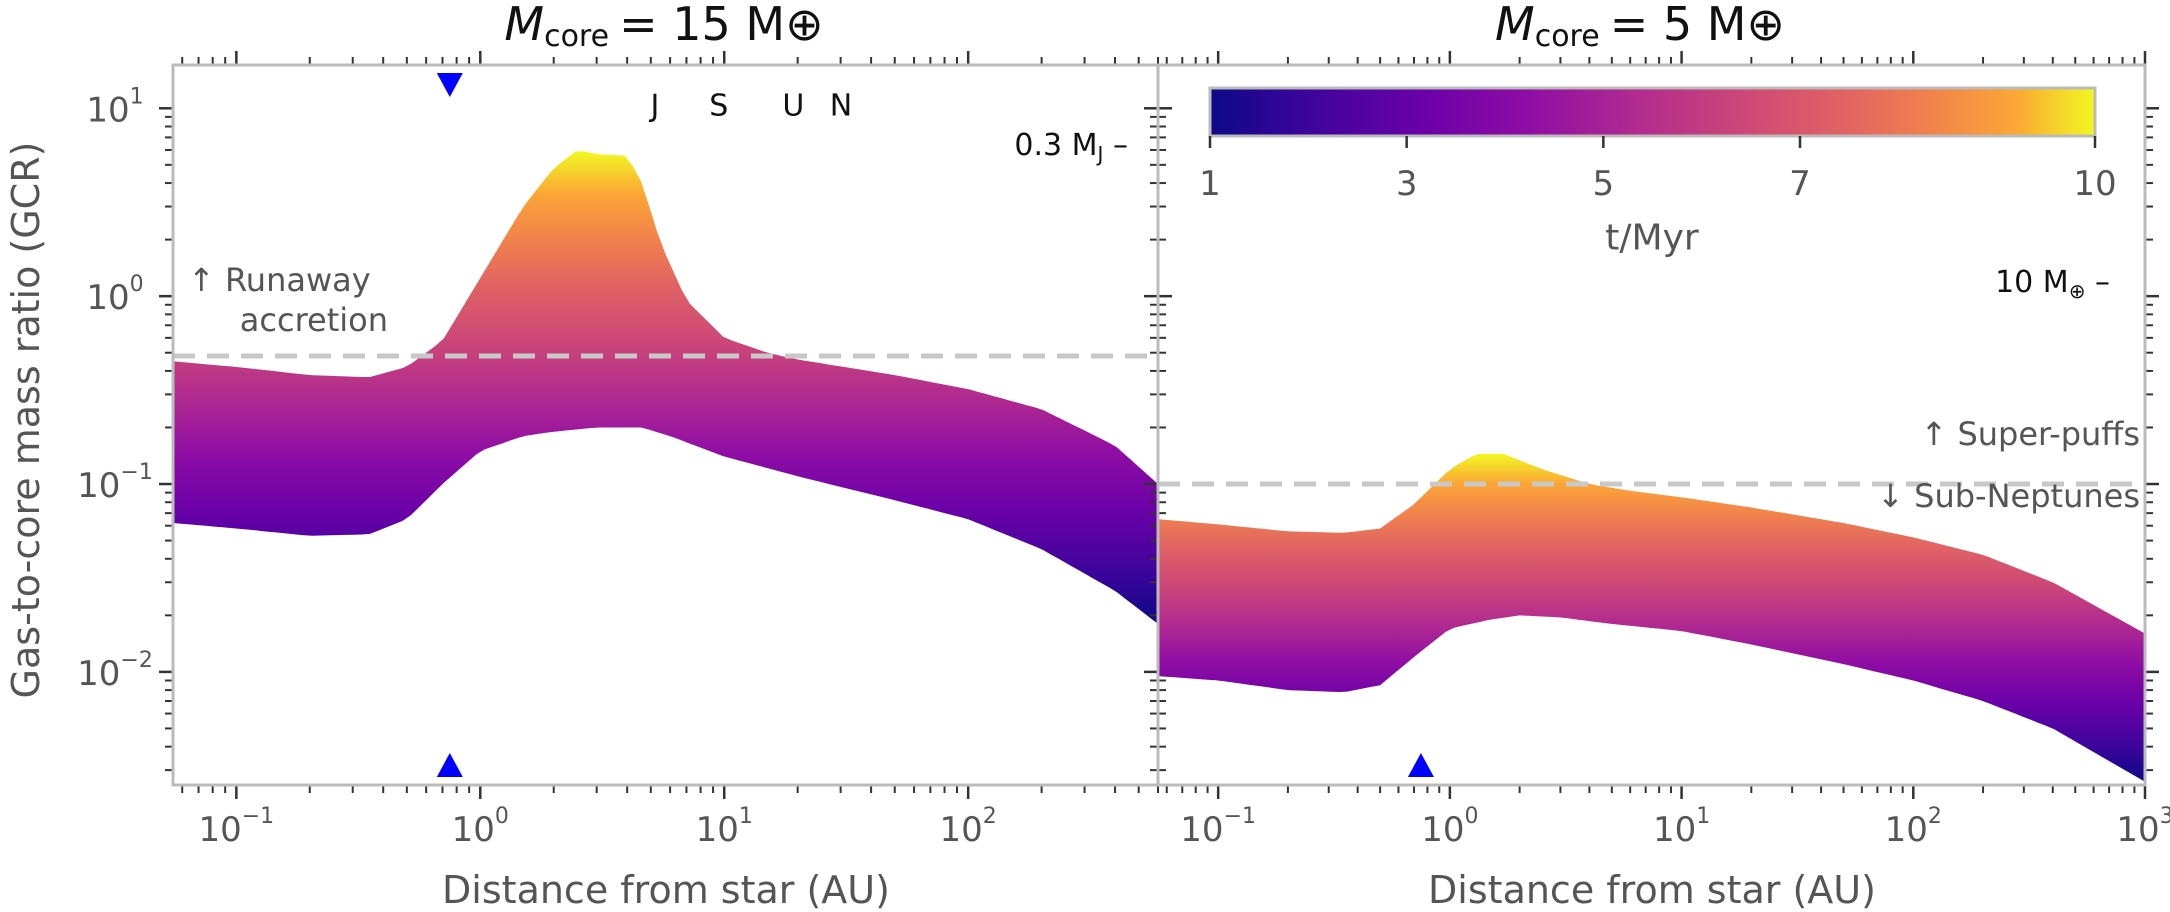  I want to click on colorbar-ticks: 1 3 5 7 10, so click(1658, 170).